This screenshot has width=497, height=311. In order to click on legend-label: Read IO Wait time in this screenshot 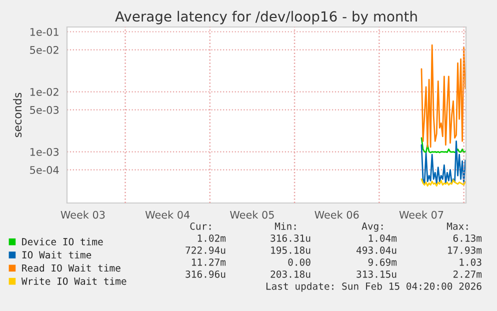, I will do `click(71, 268)`.